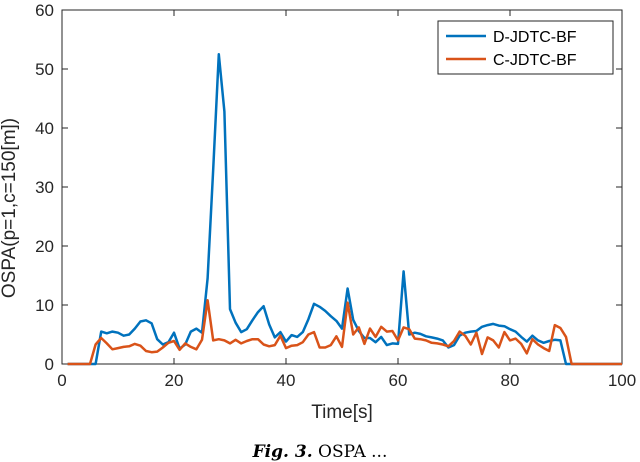  What do you see at coordinates (44, 10) in the screenshot?
I see `y-tick-label: 60` at bounding box center [44, 10].